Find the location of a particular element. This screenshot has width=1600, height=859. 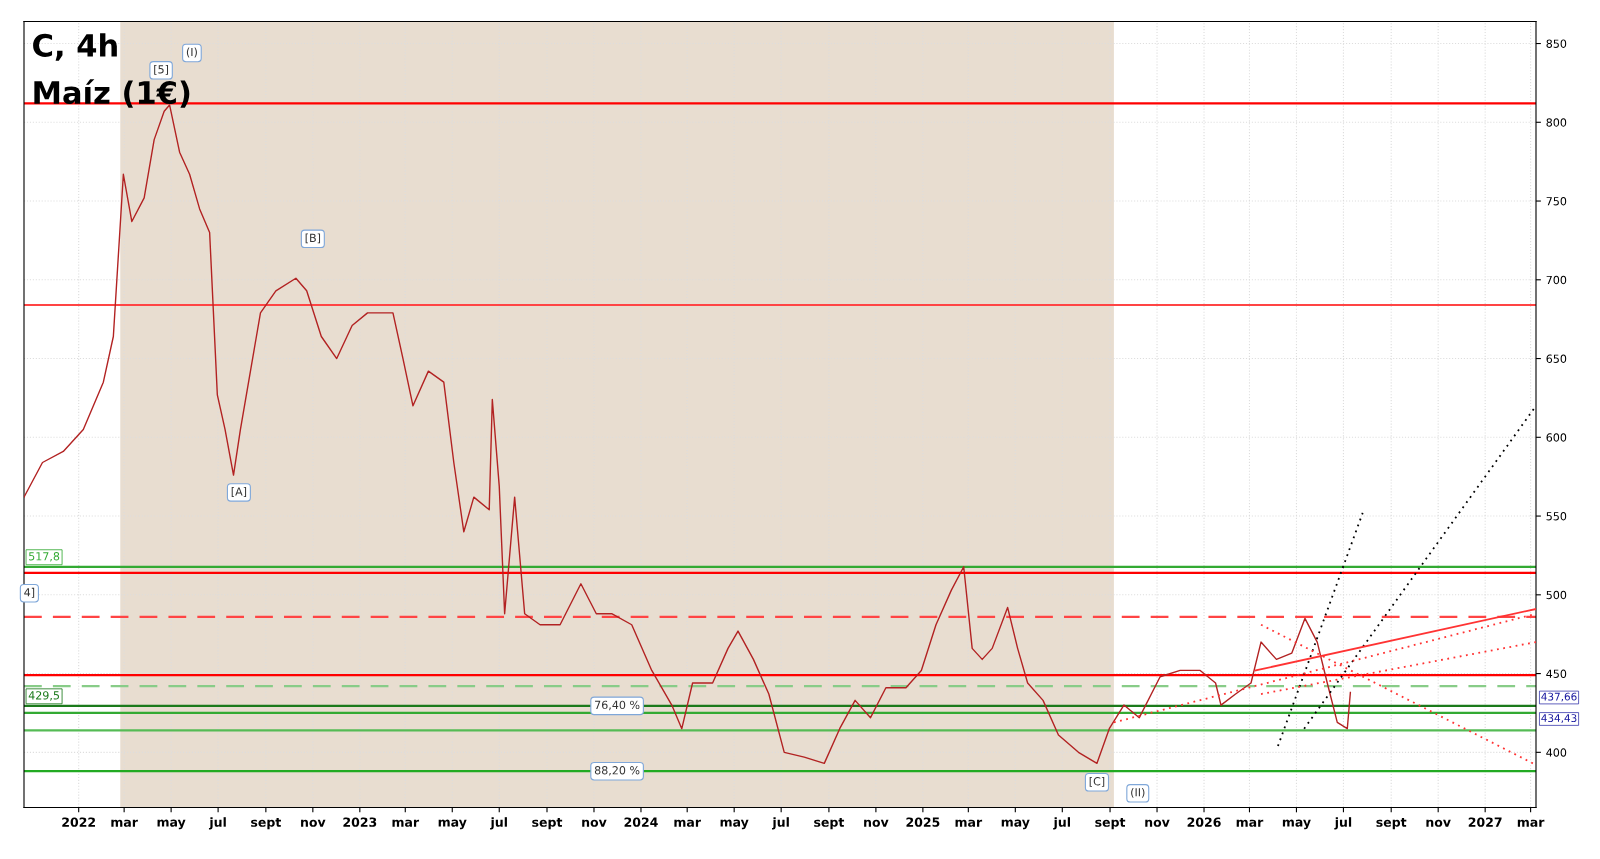

x-tick-label: 2022 is located at coordinates (78, 822).